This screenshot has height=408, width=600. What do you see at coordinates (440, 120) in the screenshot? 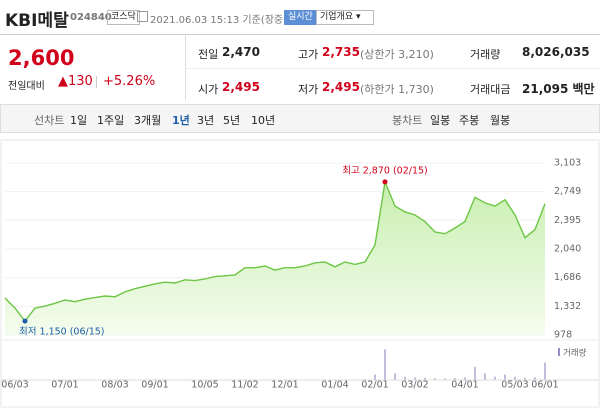
I see `tab-candle: 일봉` at bounding box center [440, 120].